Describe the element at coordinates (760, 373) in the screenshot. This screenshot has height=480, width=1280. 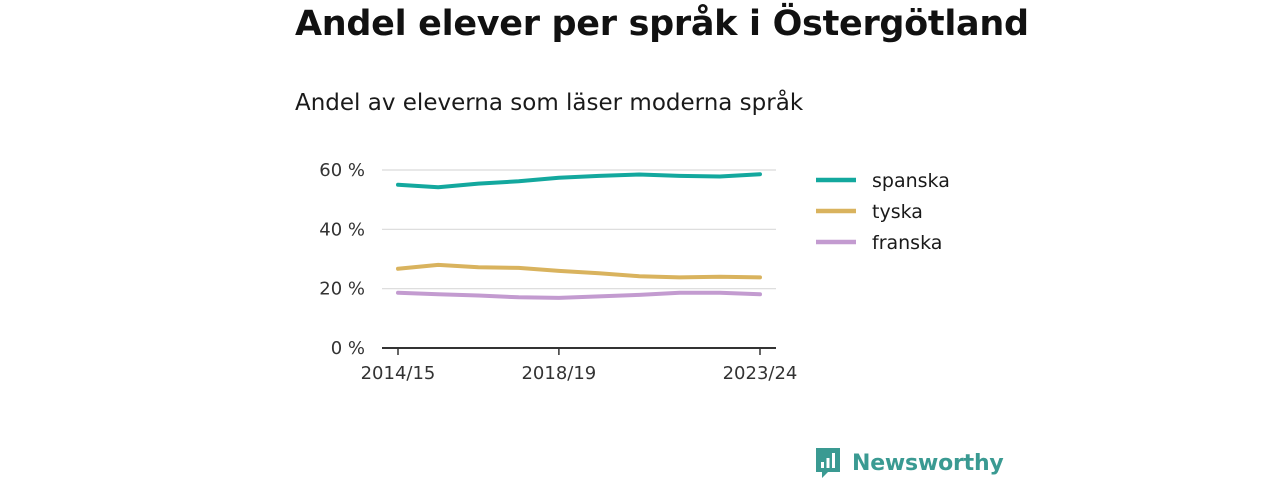
I see `x-tick-label: 2023/24` at that location.